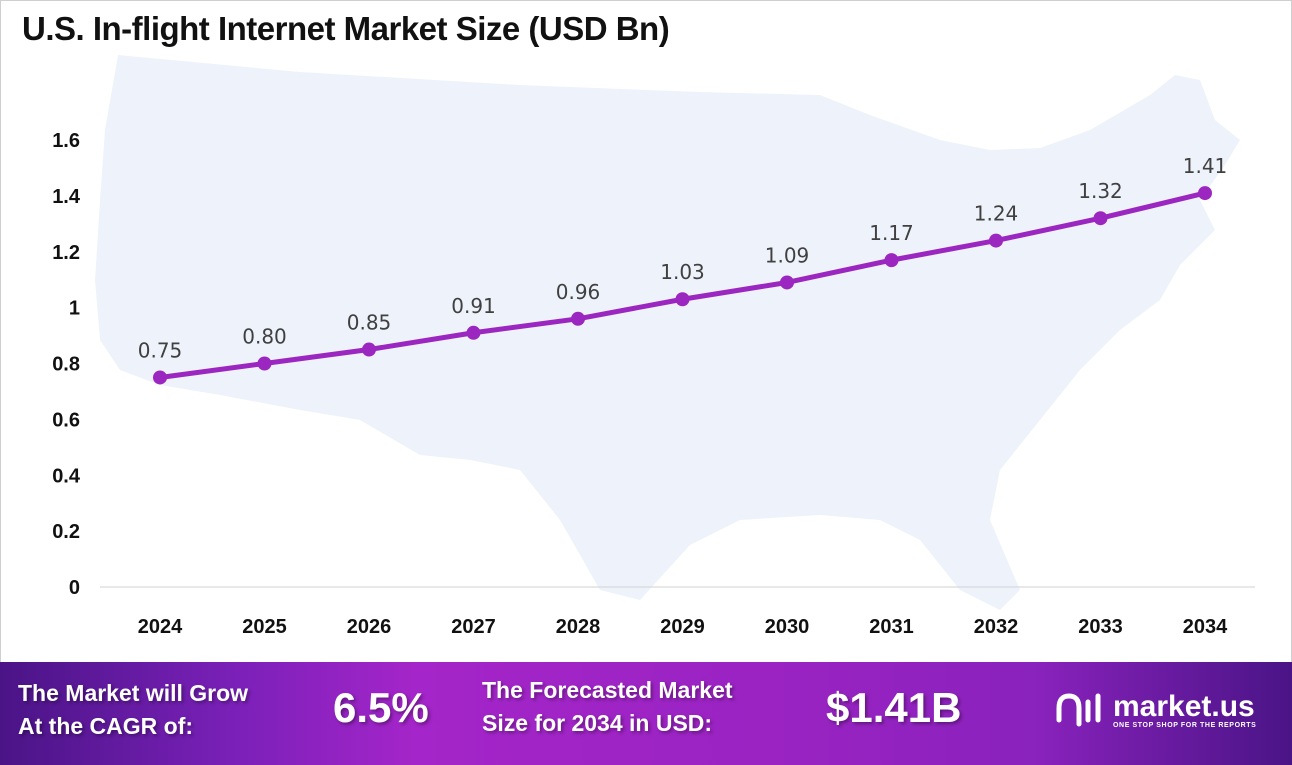  What do you see at coordinates (891, 233) in the screenshot?
I see `data-label: 1.17` at bounding box center [891, 233].